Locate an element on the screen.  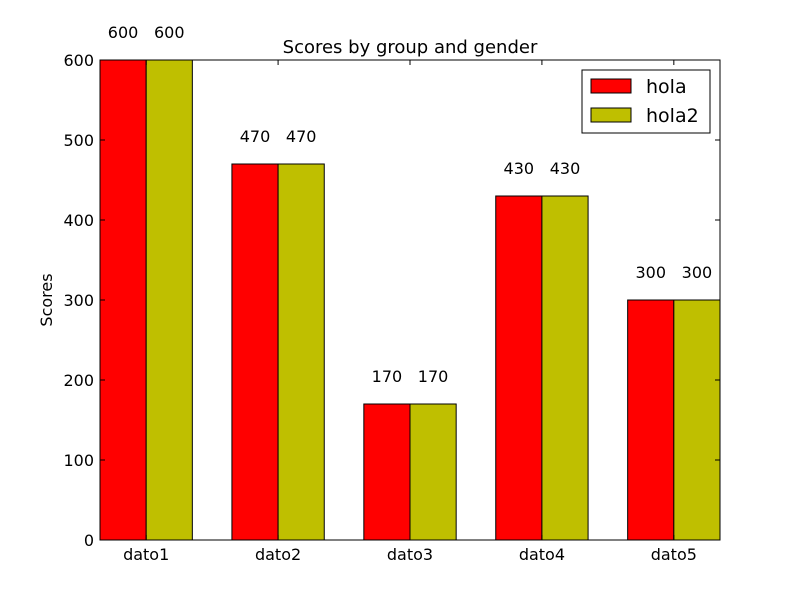
y-tick-label-600: 600 is located at coordinates (78, 60).